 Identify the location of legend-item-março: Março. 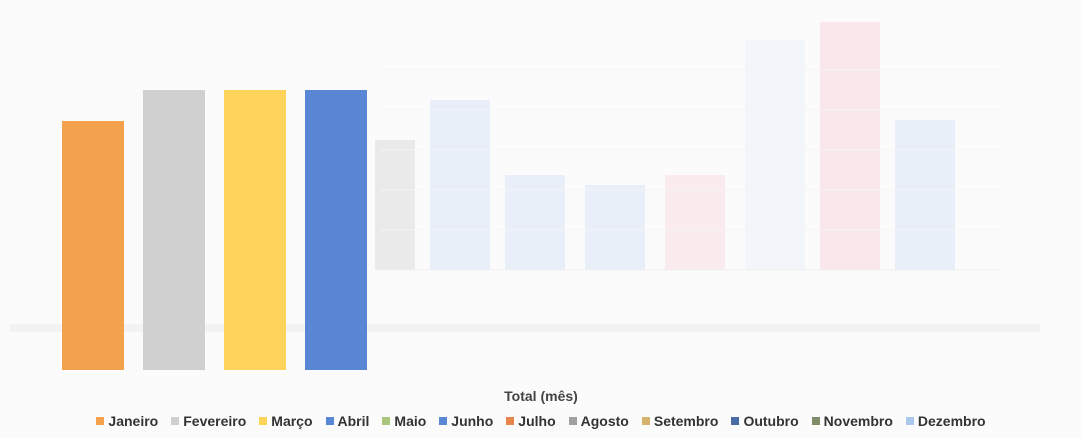
(286, 421).